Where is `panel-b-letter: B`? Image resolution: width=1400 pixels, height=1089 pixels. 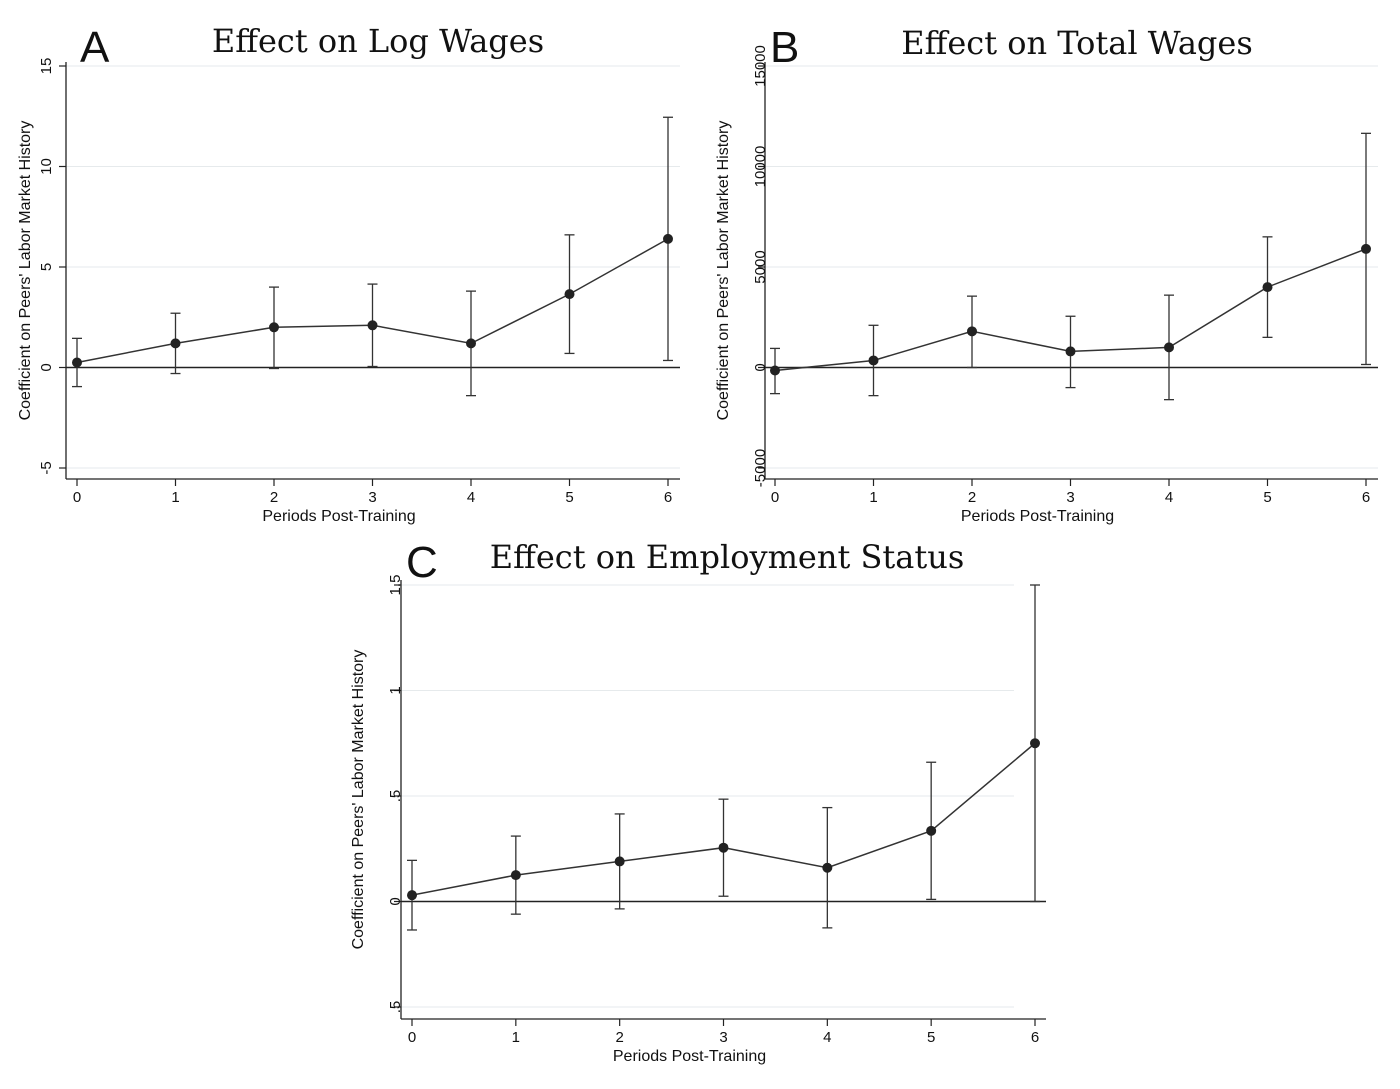 panel-b-letter: B is located at coordinates (784, 47).